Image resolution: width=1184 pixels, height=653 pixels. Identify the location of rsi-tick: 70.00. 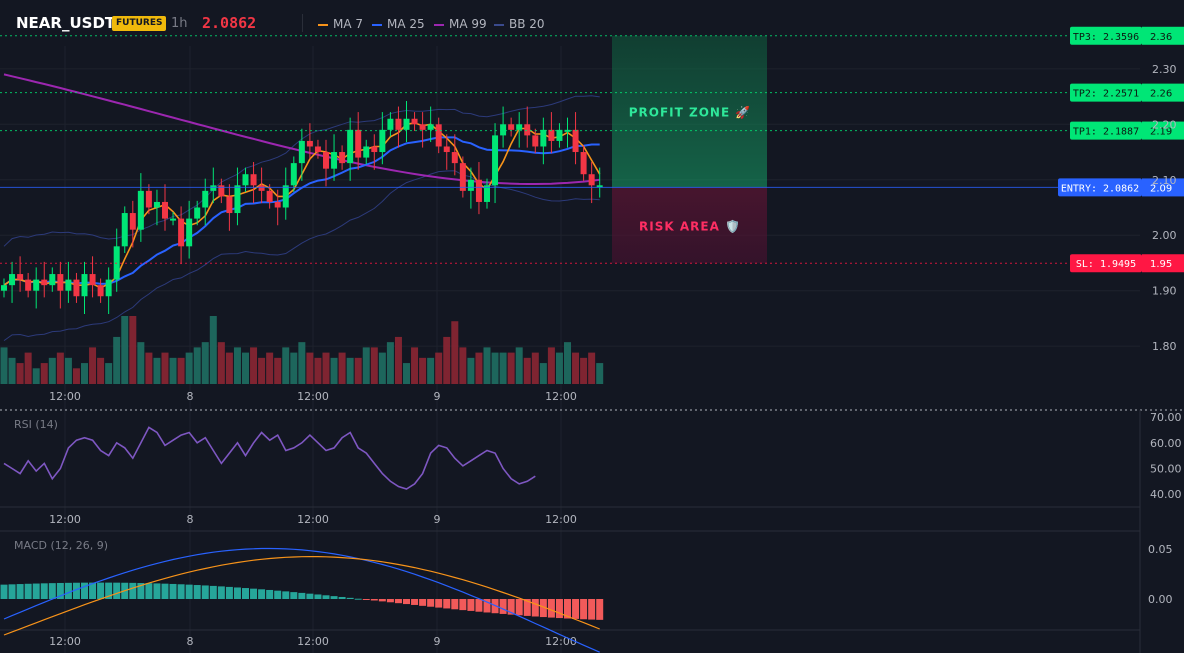
(1166, 417).